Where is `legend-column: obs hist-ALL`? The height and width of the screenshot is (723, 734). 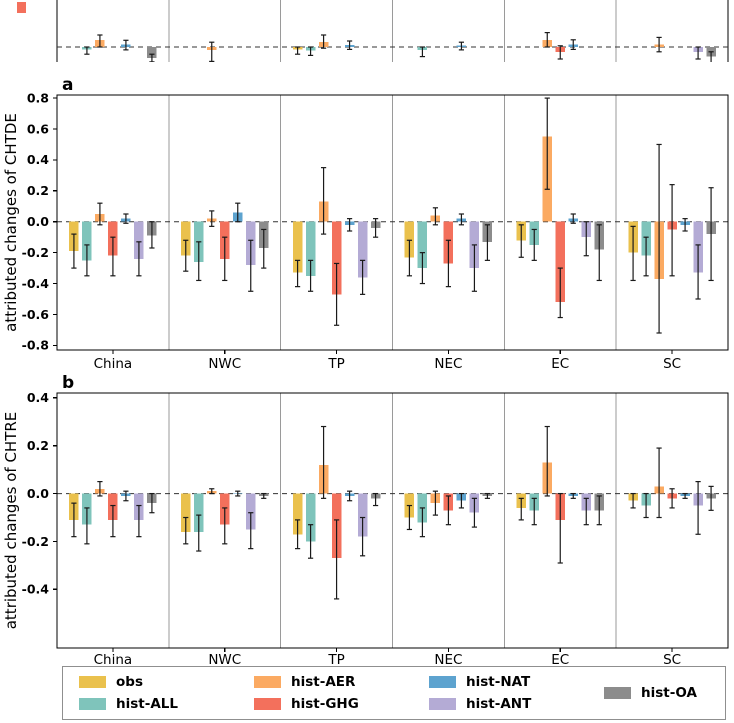
legend-column: obs hist-ALL is located at coordinates (166, 693).